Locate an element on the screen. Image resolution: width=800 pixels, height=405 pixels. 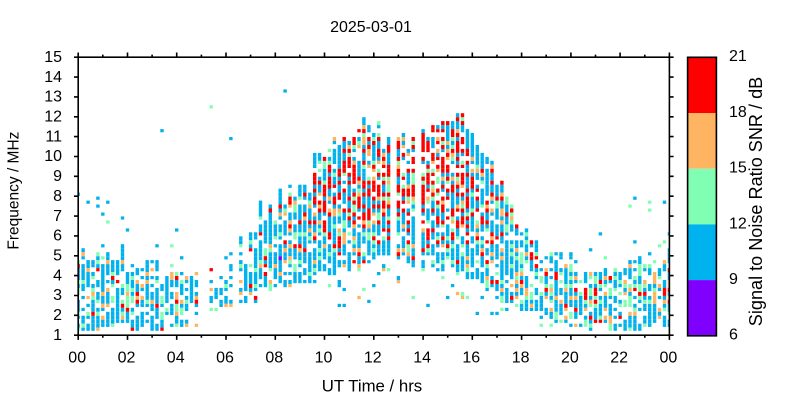
svg-text: UT Time / hrs is located at coordinates (372, 385).